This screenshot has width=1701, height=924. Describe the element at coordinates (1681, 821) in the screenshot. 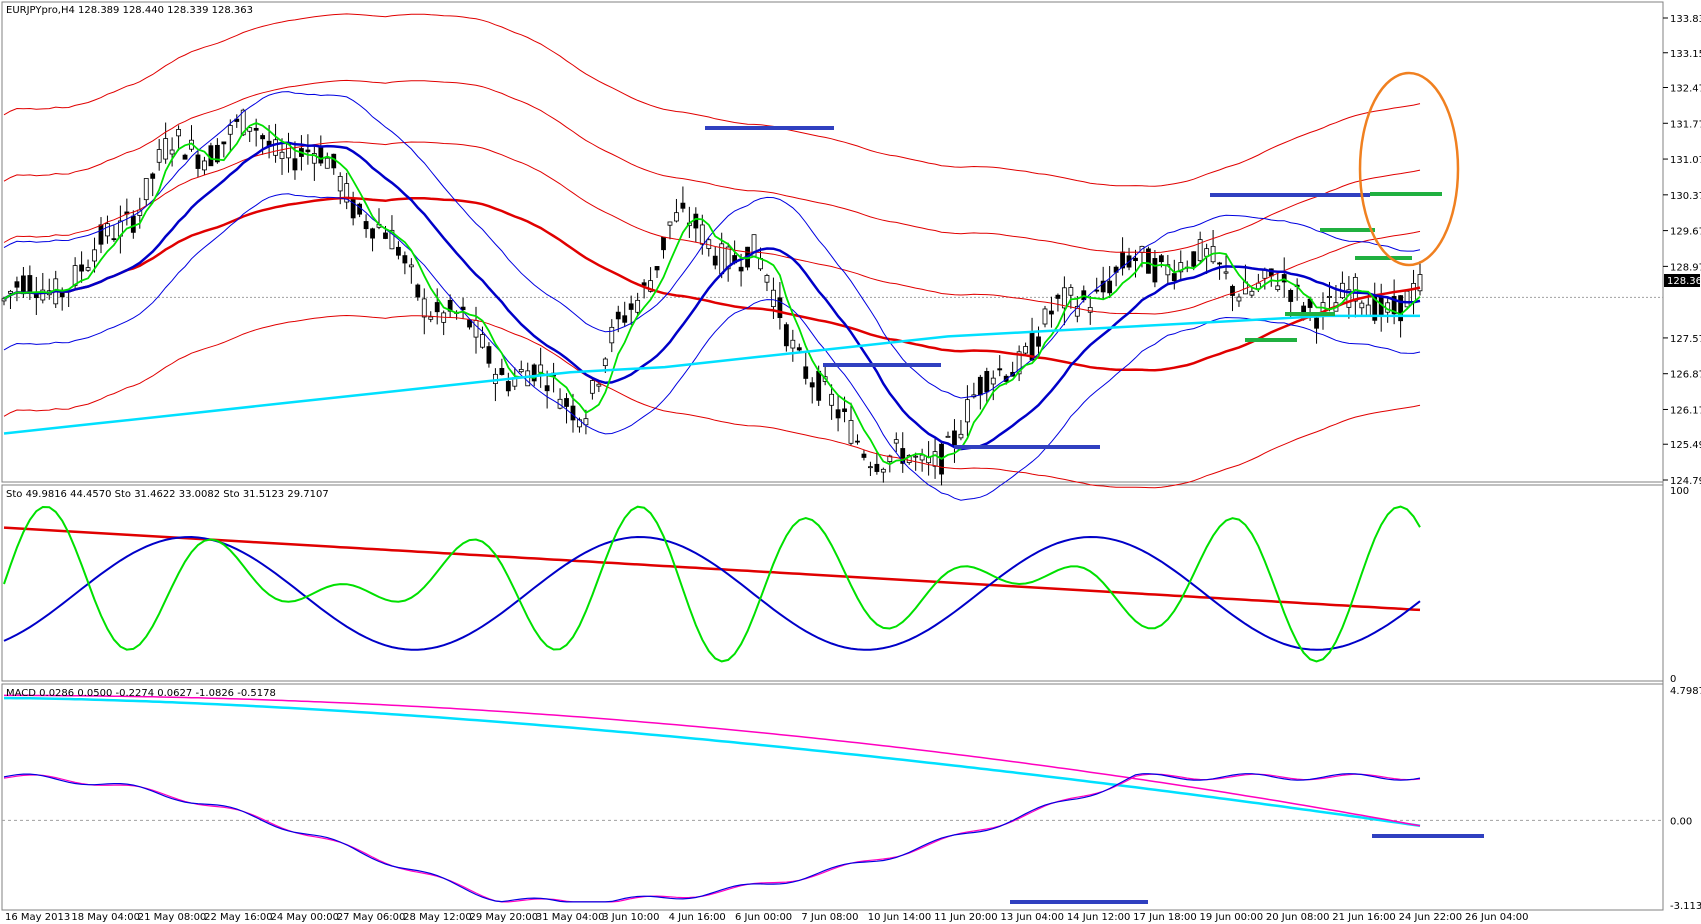

I see `macd-tick-label: 0.00` at that location.